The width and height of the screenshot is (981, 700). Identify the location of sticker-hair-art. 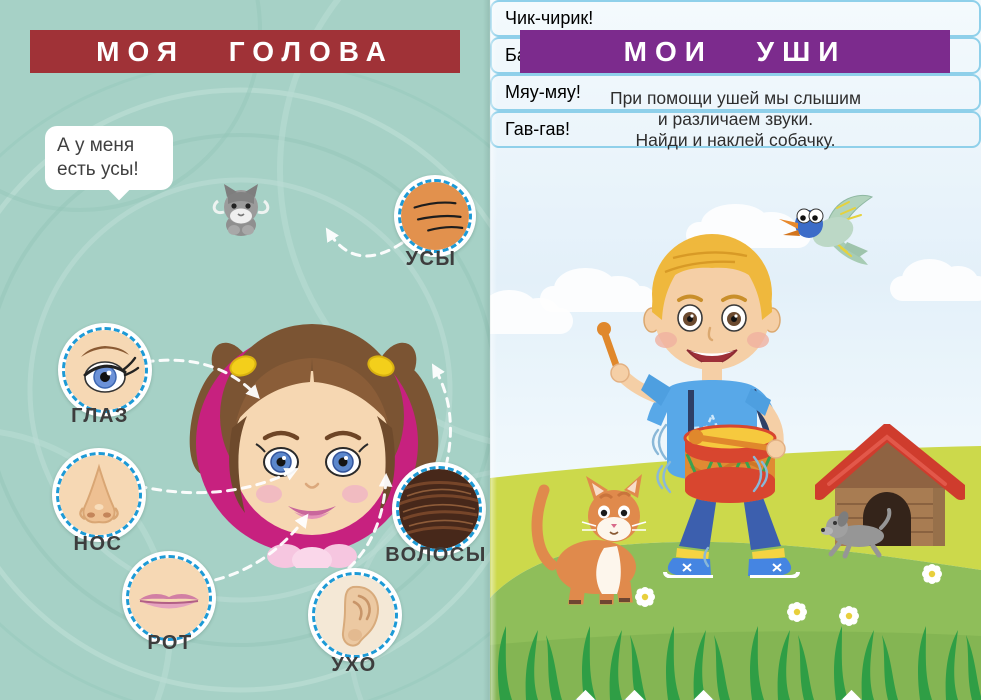
(439, 509).